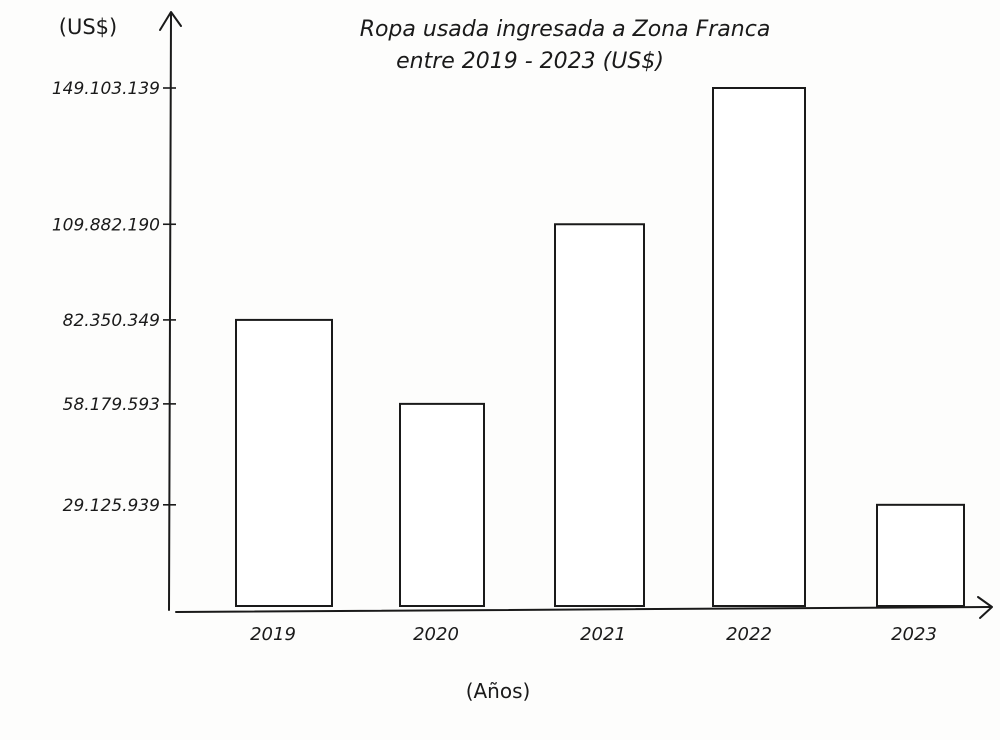 The width and height of the screenshot is (1000, 740). What do you see at coordinates (599, 415) in the screenshot?
I see `bar-2021` at bounding box center [599, 415].